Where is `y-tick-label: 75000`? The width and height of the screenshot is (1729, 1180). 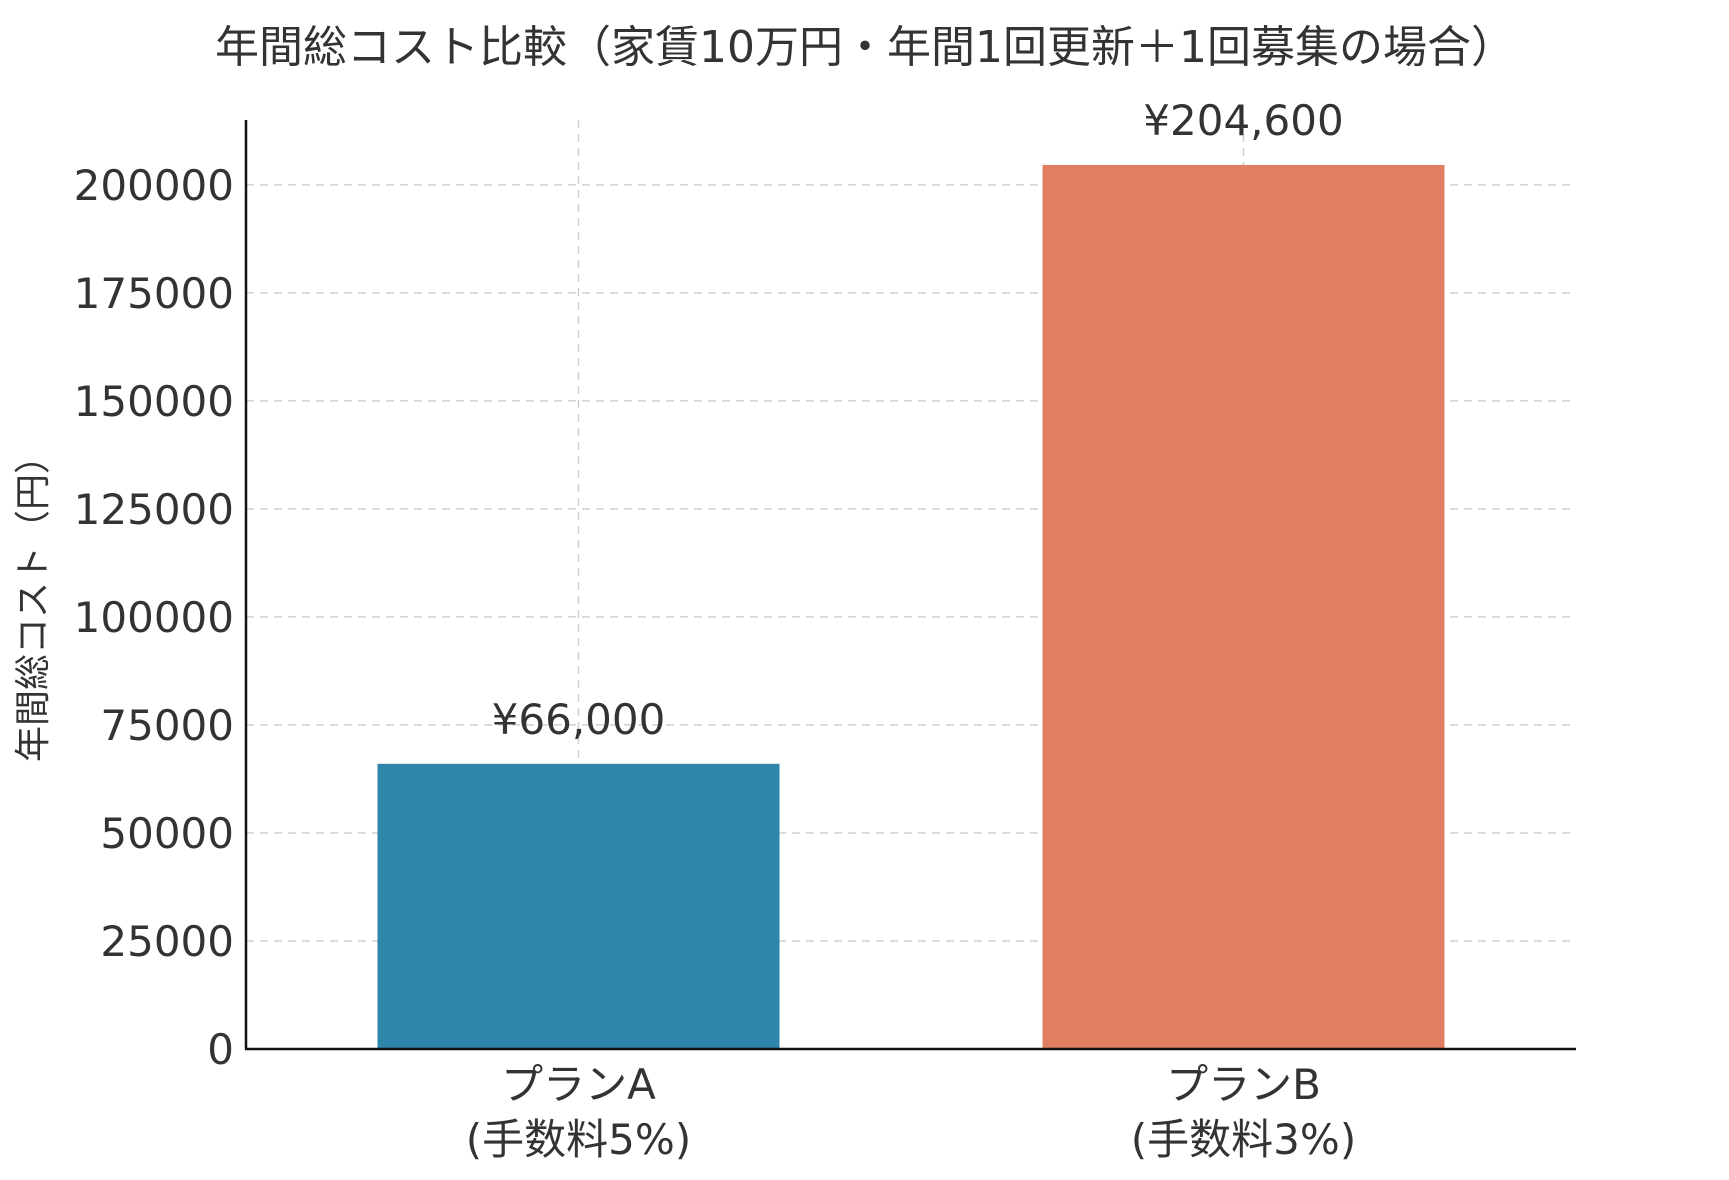 y-tick-label: 75000 is located at coordinates (167, 725).